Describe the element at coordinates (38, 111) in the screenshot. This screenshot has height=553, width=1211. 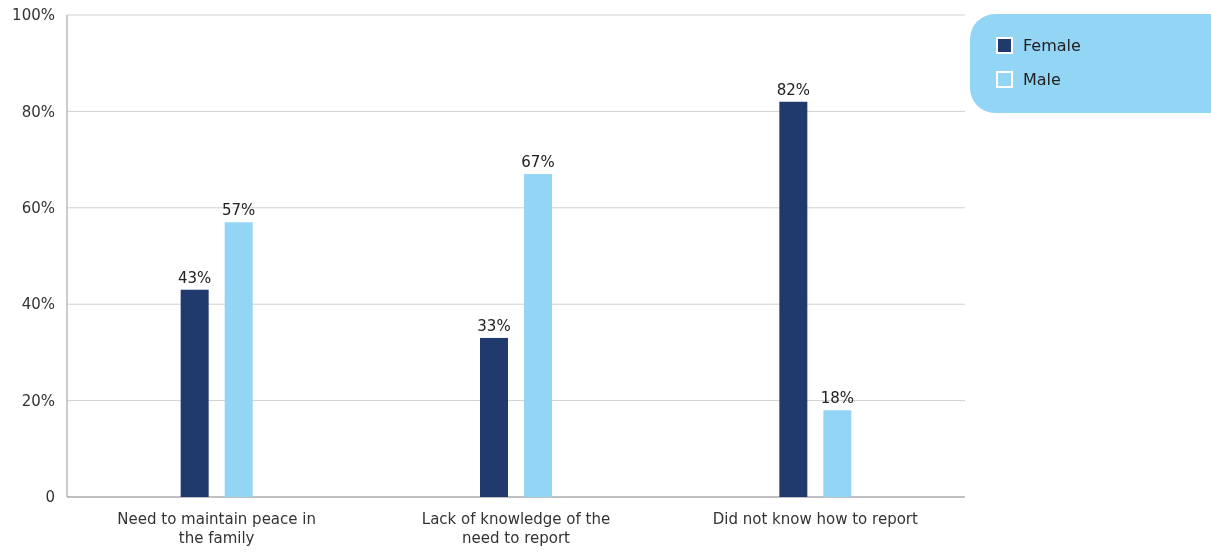
I see `y-tick-label: 80%` at that location.